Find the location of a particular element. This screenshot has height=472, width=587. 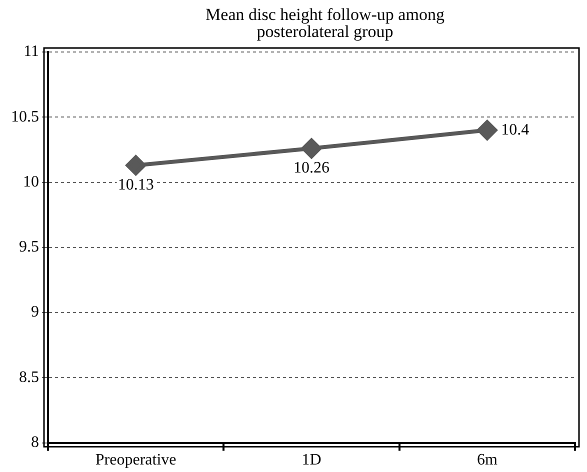

y-tick-label: 11 is located at coordinates (31, 51).